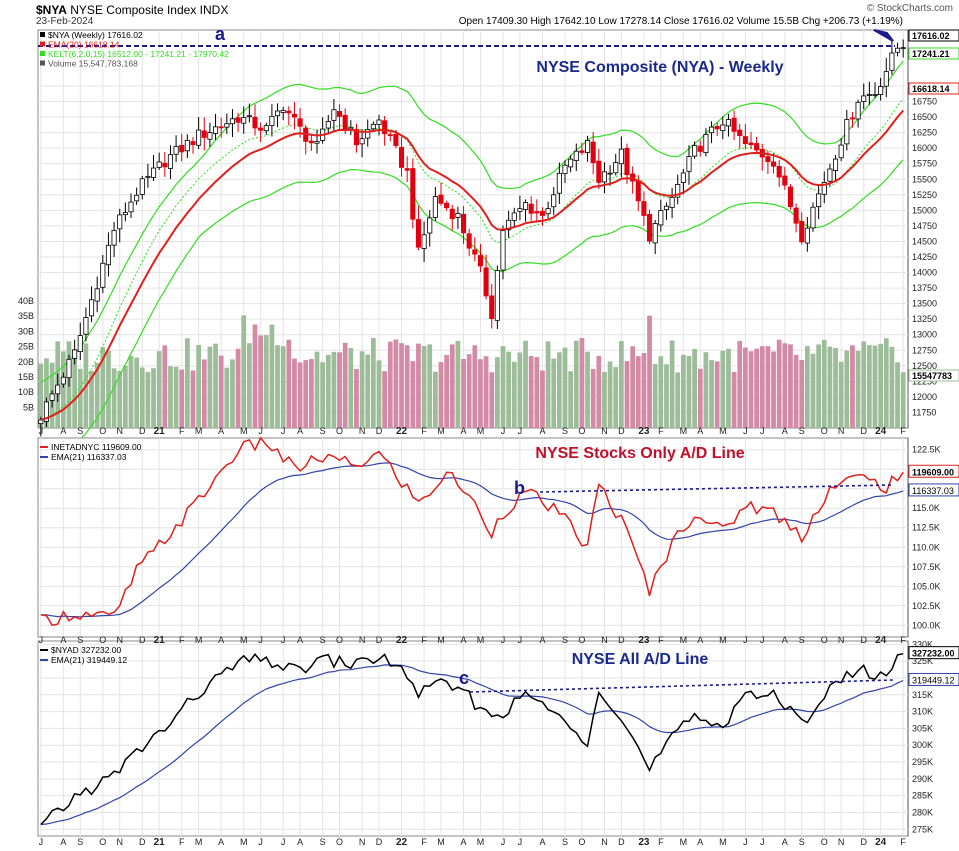 The height and width of the screenshot is (851, 959). Describe the element at coordinates (922, 796) in the screenshot. I see `y-tick-label: 285K` at that location.